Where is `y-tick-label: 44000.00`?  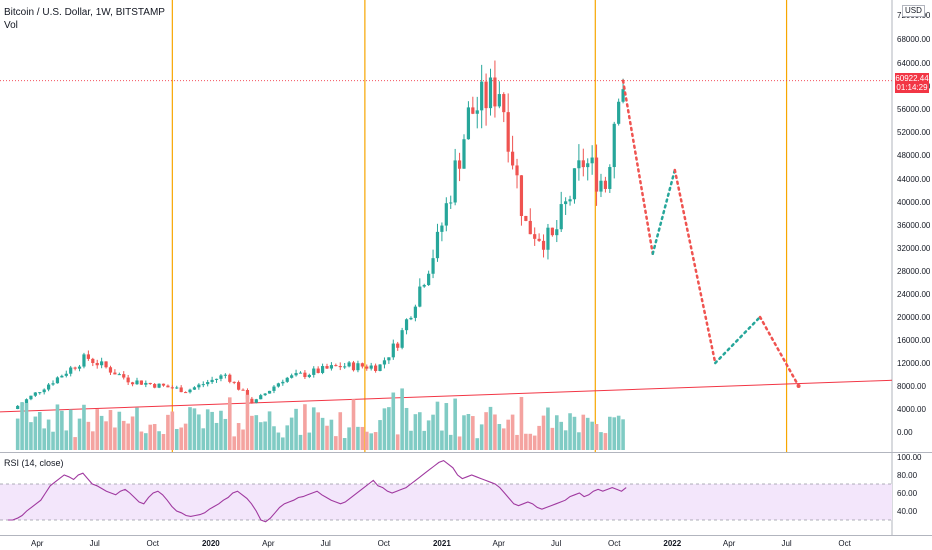
y-tick-label: 44000.00 is located at coordinates (914, 179).